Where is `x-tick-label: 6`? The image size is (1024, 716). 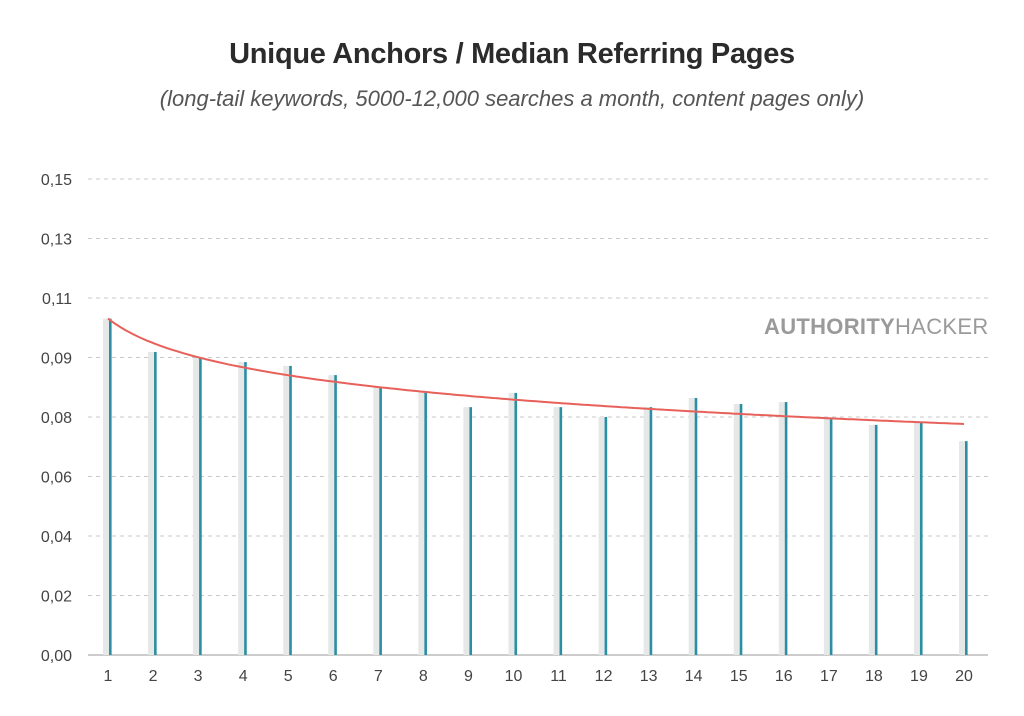 x-tick-label: 6 is located at coordinates (333, 676).